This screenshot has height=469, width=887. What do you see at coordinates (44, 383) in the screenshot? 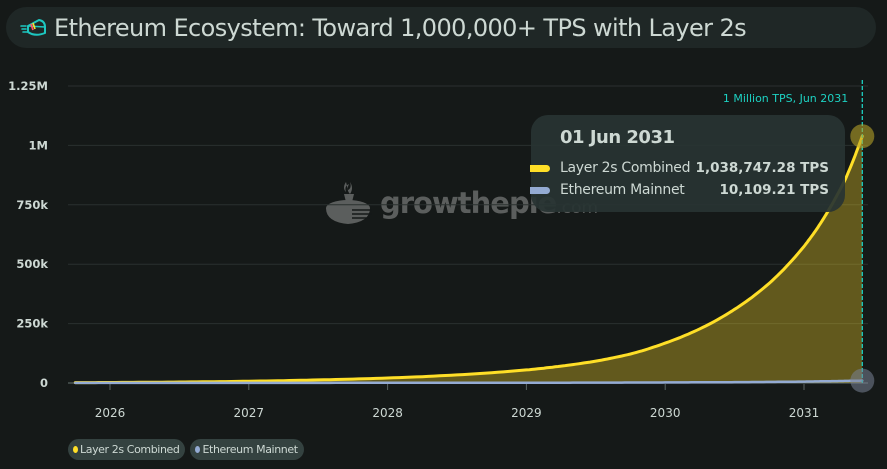
I see `y-tick-label: 0` at bounding box center [44, 383].